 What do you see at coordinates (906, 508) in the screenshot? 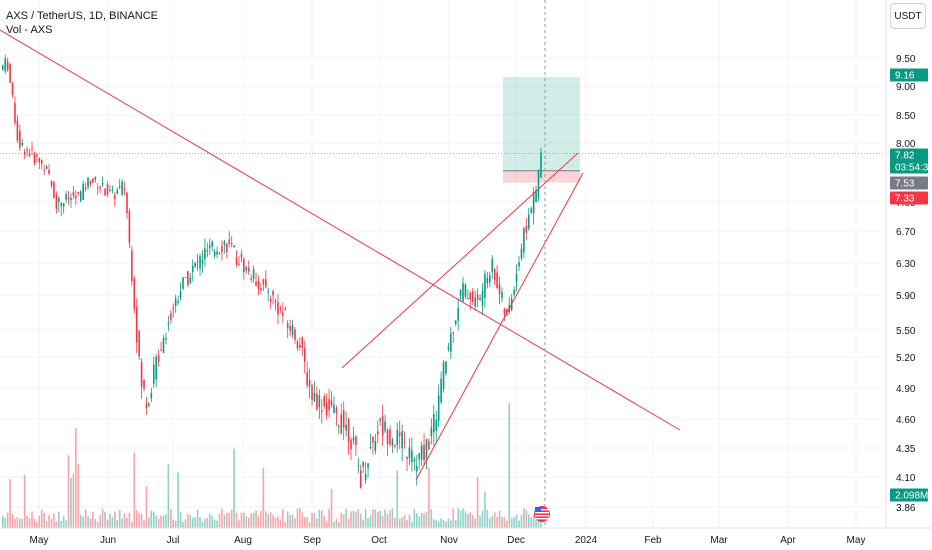
I see `price-tick-label: 3.86` at bounding box center [906, 508].